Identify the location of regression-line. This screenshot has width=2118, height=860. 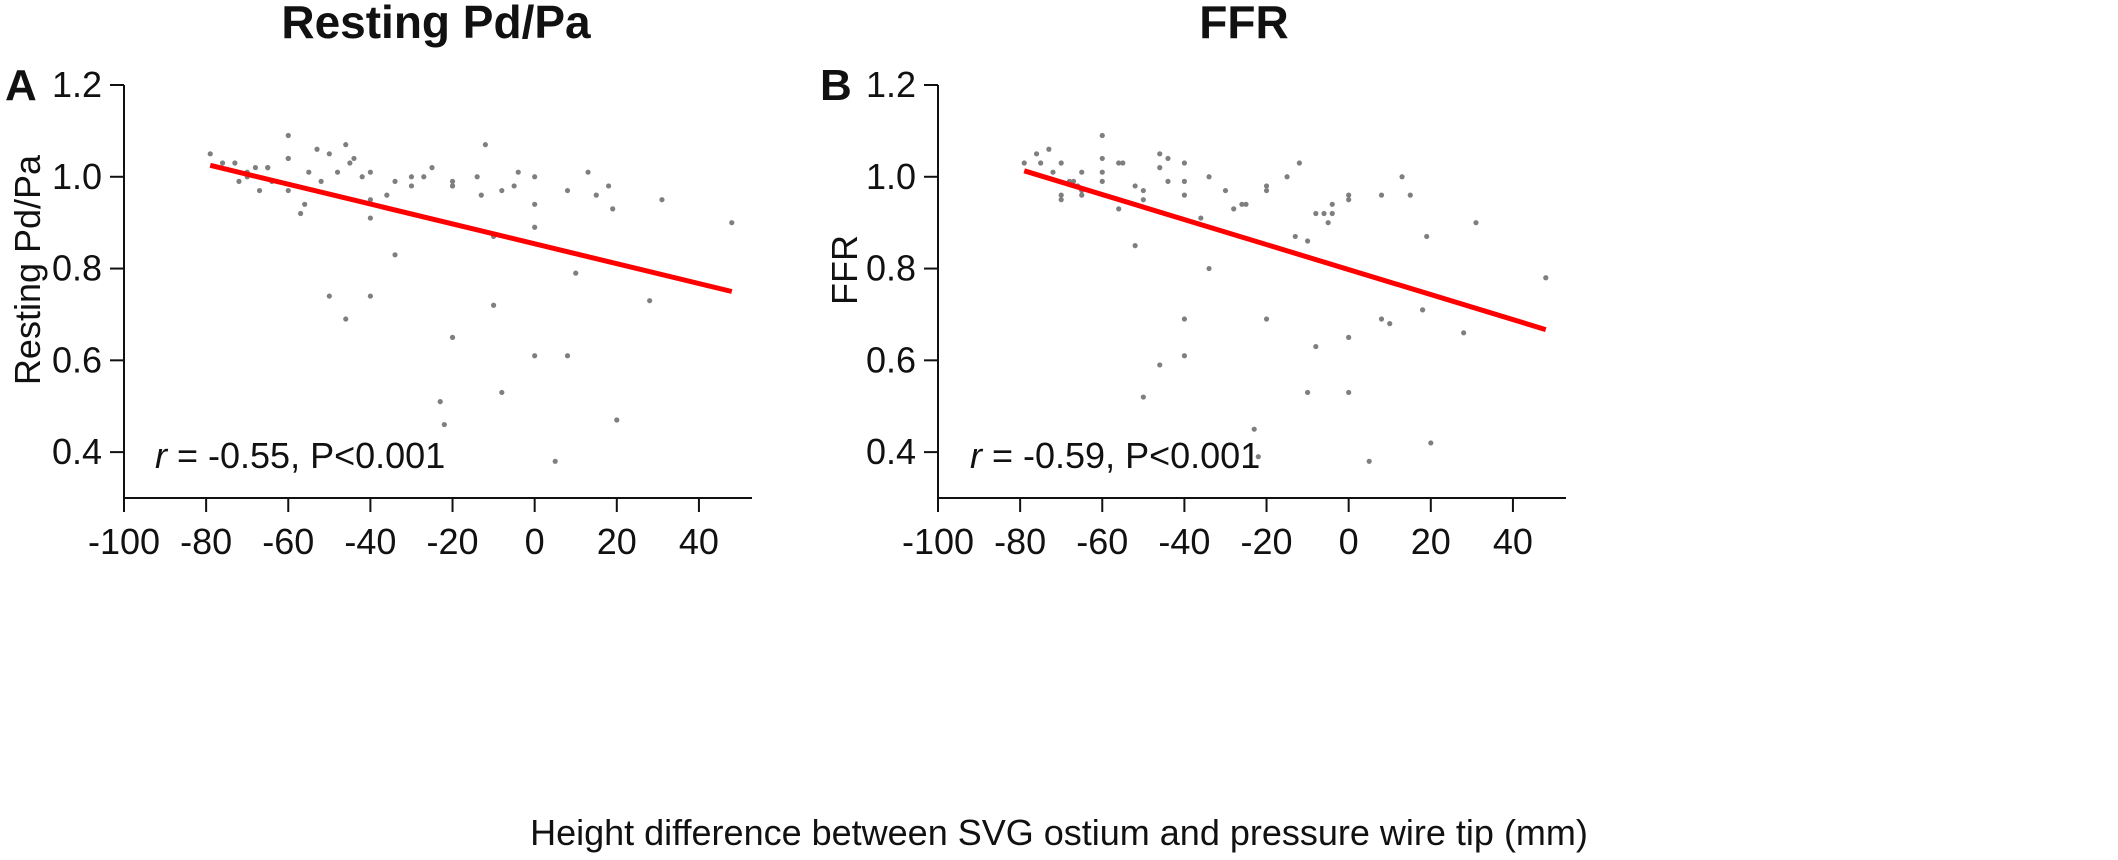
(1285, 250).